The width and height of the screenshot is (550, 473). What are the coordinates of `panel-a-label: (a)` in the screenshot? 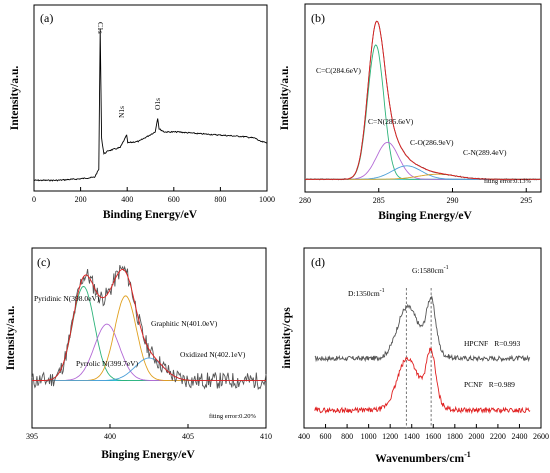 It's located at (46, 18).